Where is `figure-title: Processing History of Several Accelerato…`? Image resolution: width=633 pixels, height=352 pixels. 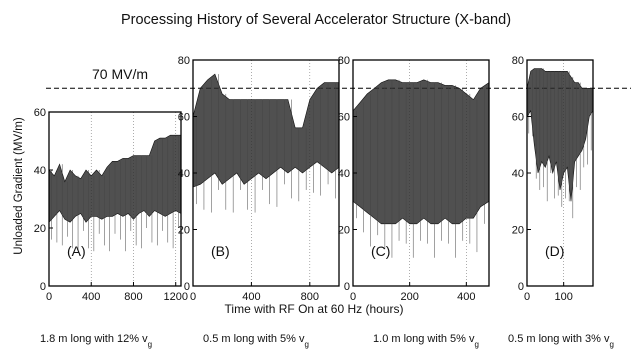
figure-title: Processing History of Several Accelerato… is located at coordinates (316, 20).